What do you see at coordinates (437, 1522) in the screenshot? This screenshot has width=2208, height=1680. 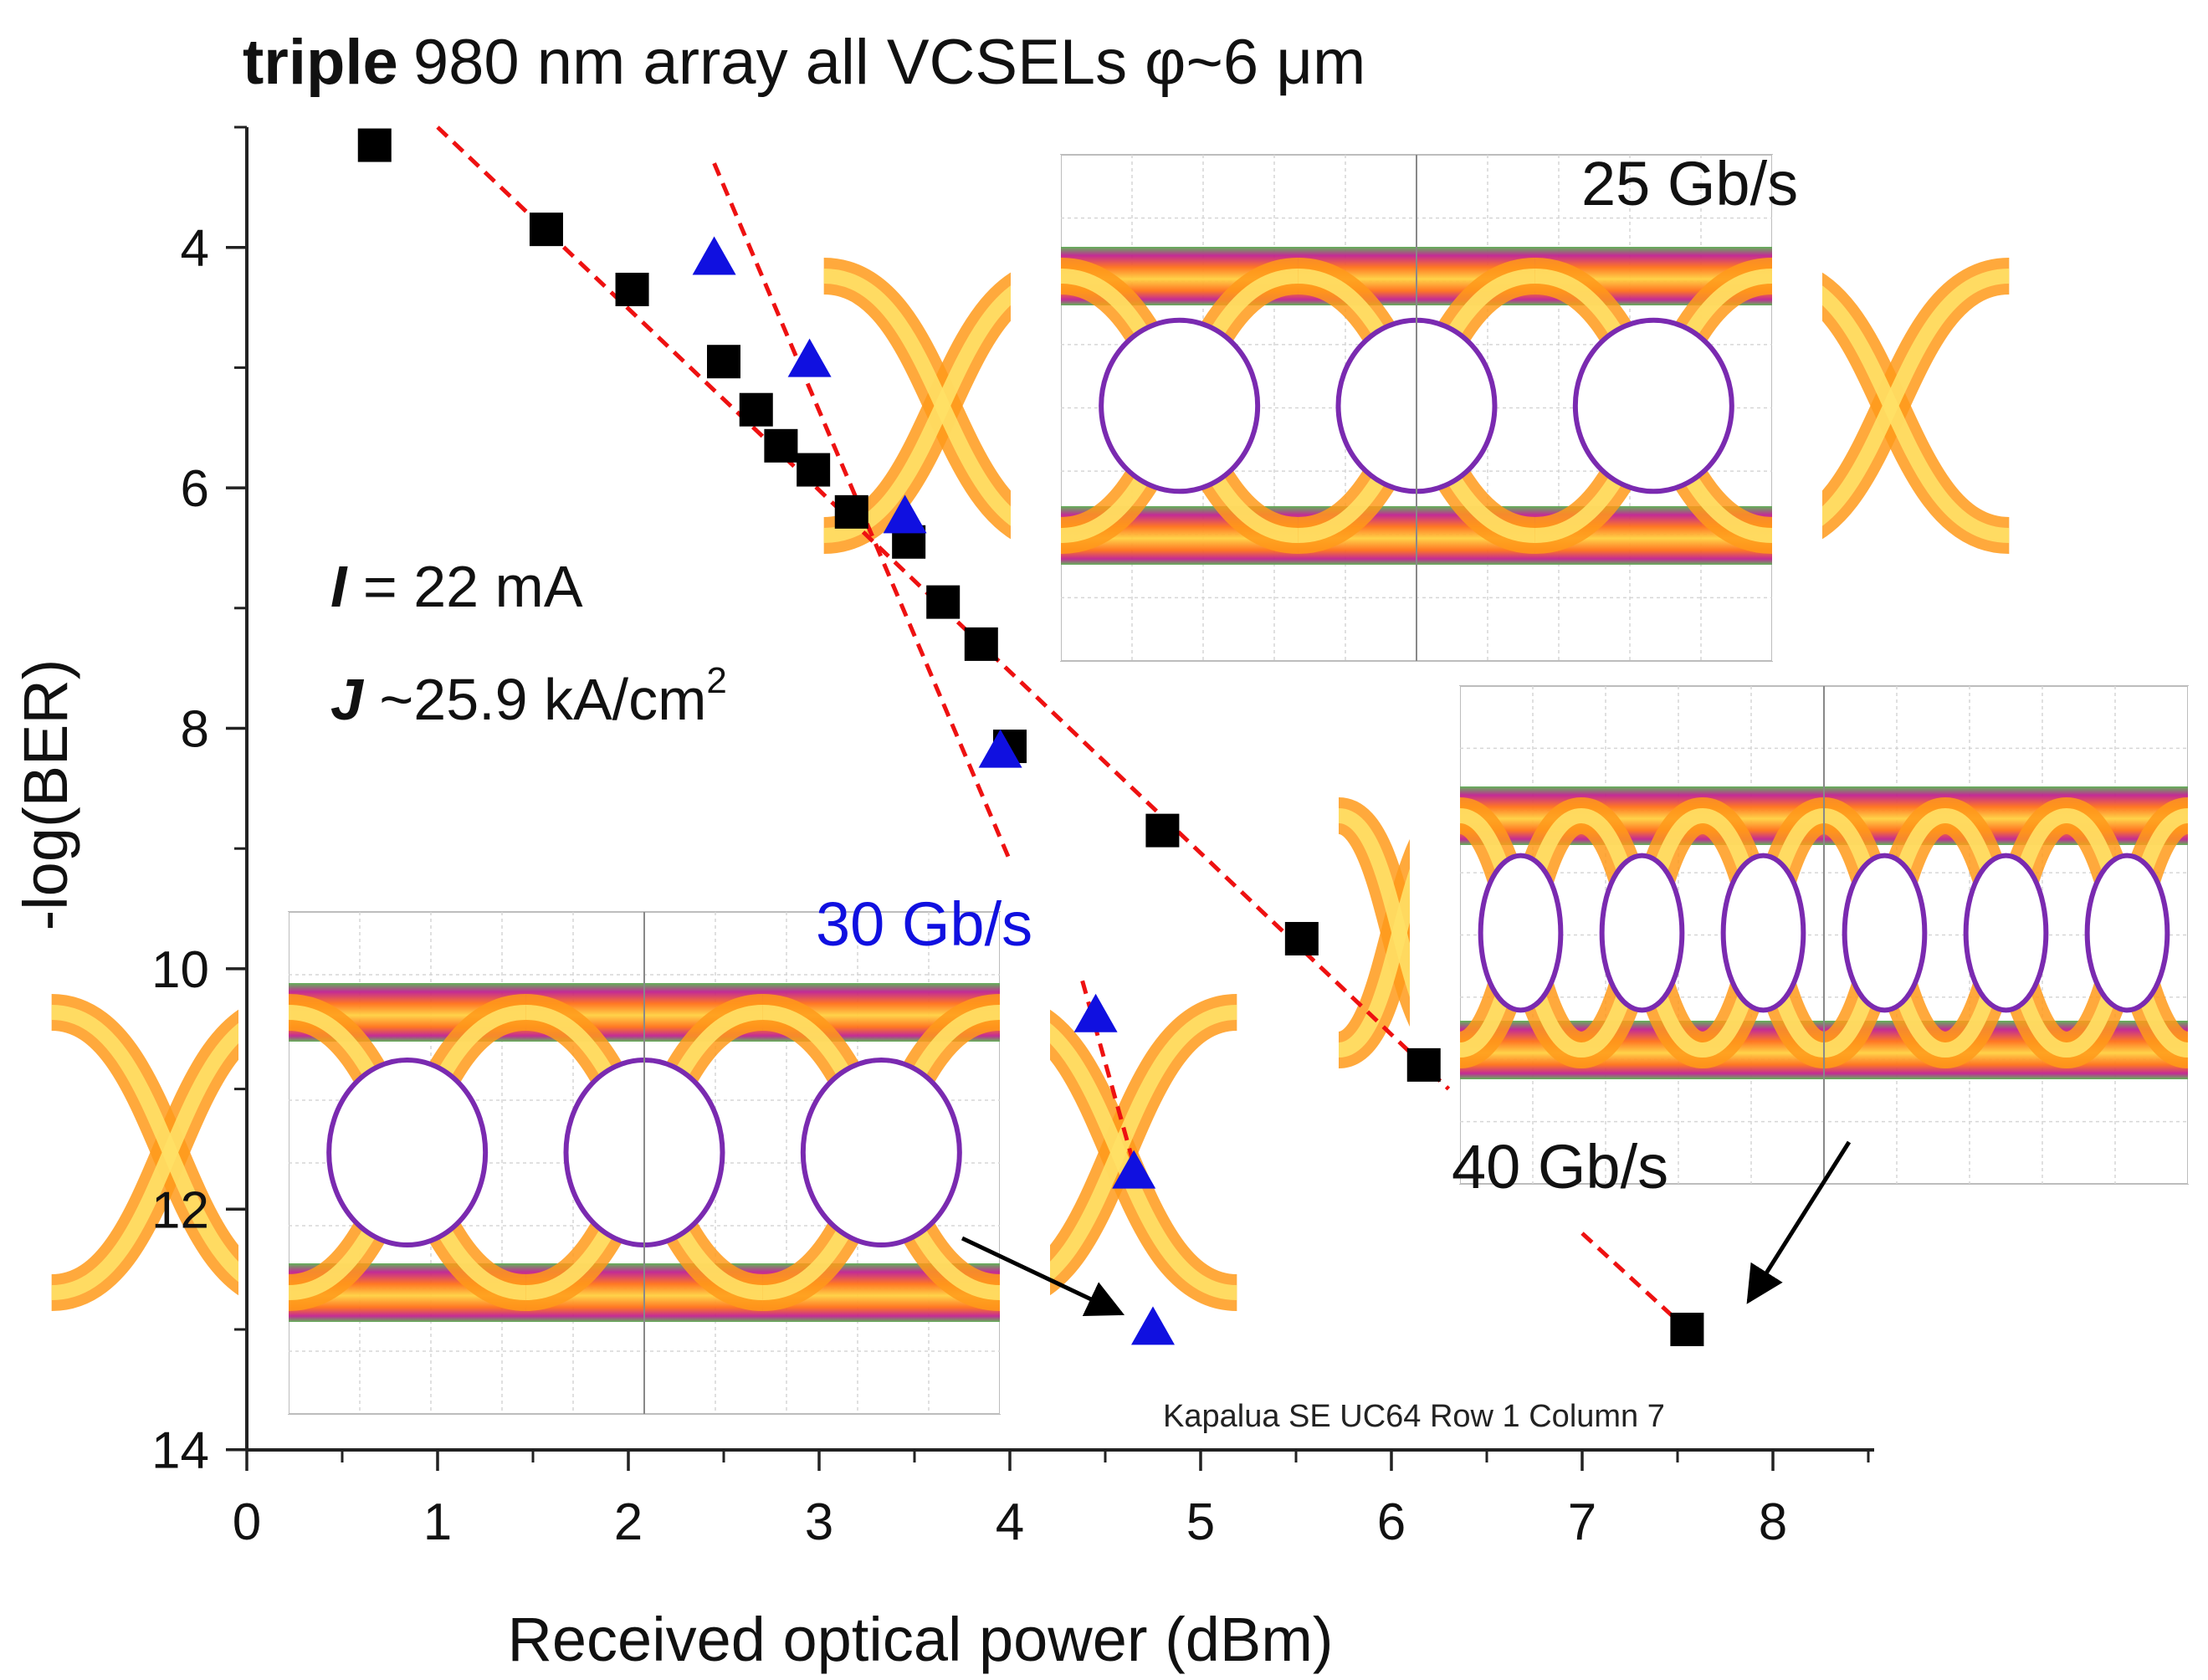 I see `x-tick-label-1: 1` at bounding box center [437, 1522].